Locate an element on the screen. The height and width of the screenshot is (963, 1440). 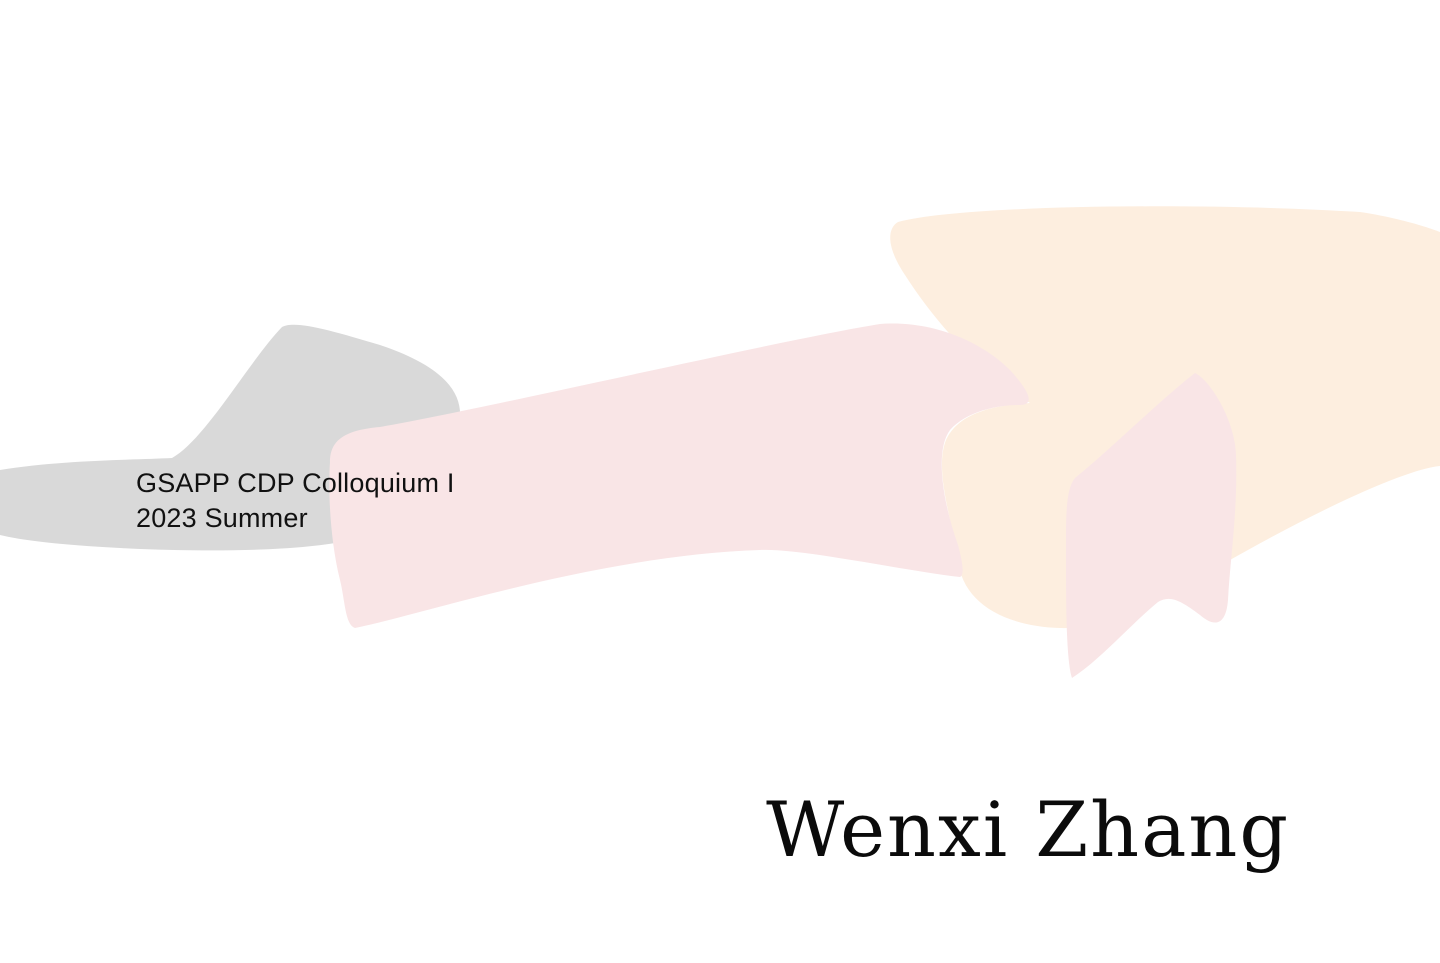
course-term: 2023 Summer is located at coordinates (222, 518).